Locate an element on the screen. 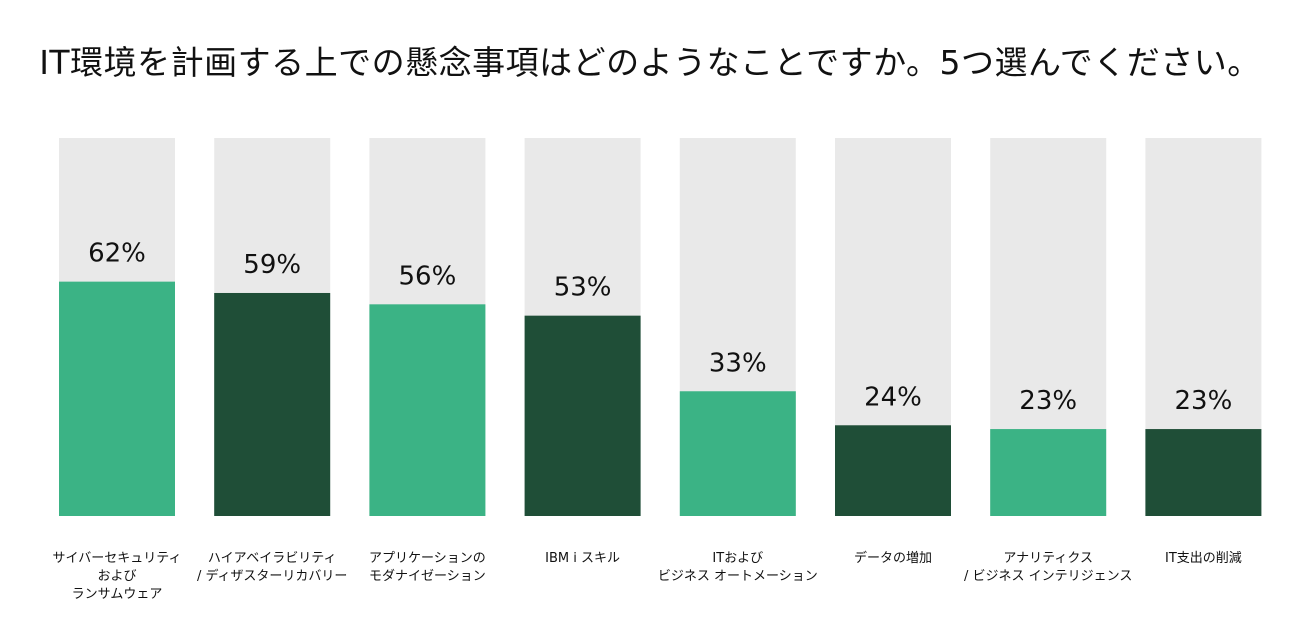 The width and height of the screenshot is (1300, 624). data-label: 62% is located at coordinates (117, 254).